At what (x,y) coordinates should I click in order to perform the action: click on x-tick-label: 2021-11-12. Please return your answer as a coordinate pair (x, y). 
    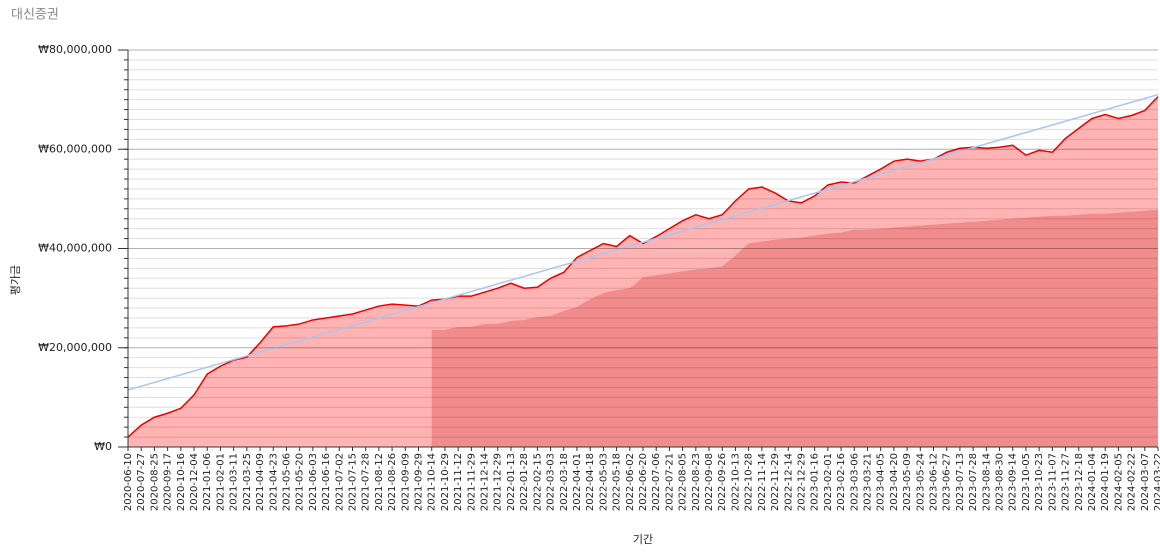
    Looking at the image, I should click on (458, 482).